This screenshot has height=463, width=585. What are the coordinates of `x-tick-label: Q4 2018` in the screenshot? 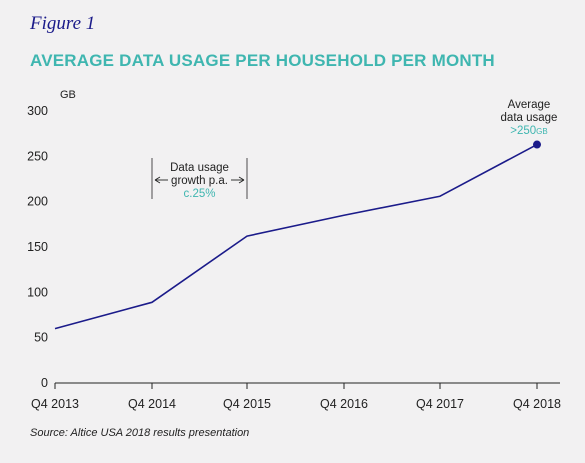 It's located at (537, 404).